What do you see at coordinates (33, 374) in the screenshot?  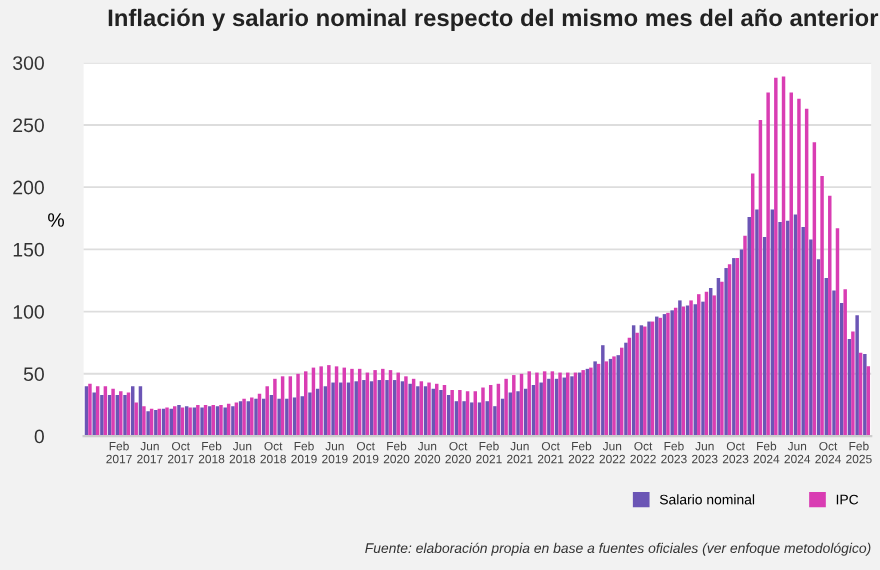 I see `y-tick-label: 50` at bounding box center [33, 374].